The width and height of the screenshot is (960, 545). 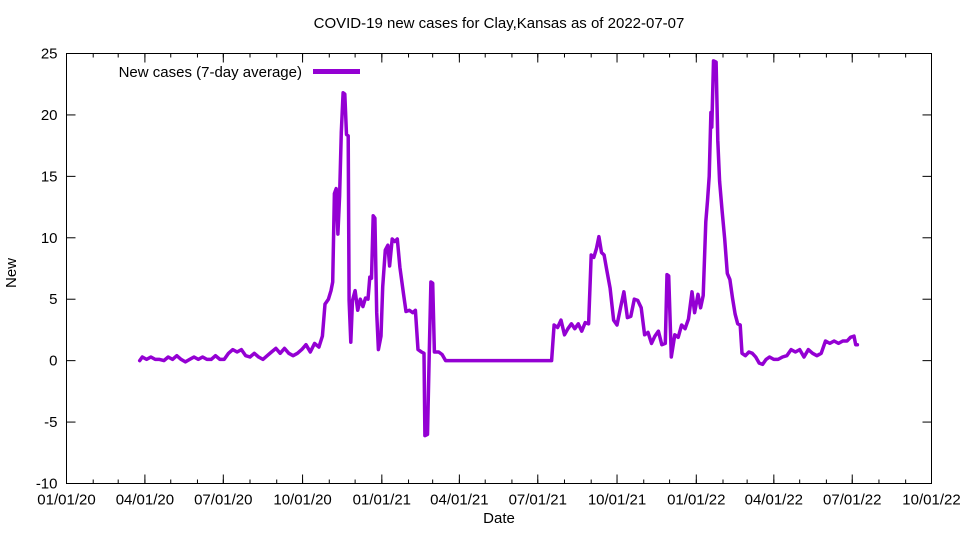 What do you see at coordinates (852, 500) in the screenshot?
I see `x-tick-label: 07/01/22` at bounding box center [852, 500].